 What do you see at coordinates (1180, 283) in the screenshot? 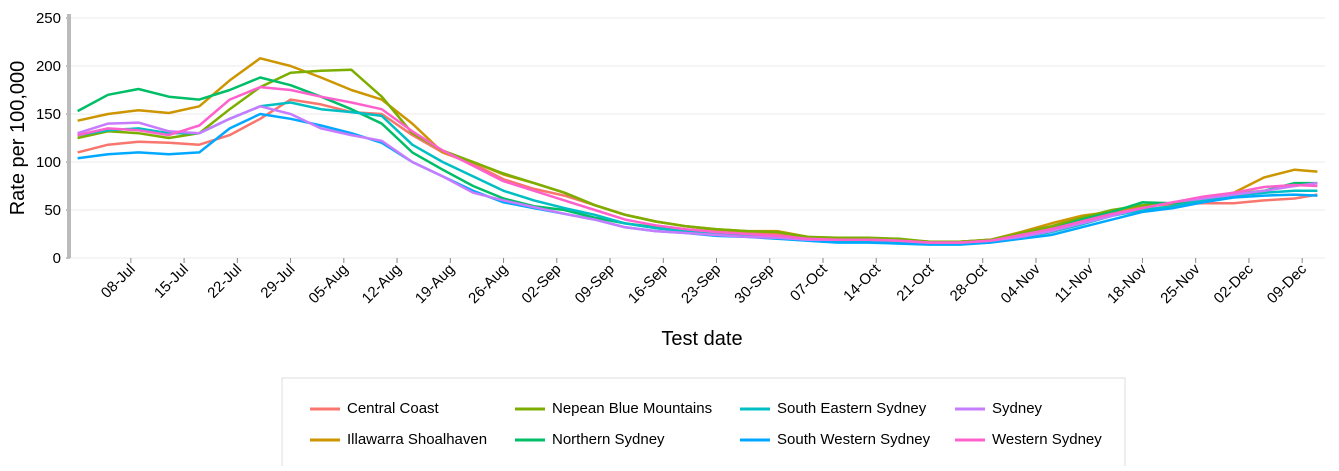
I see `x-tick-label: 25-Nov` at bounding box center [1180, 283].